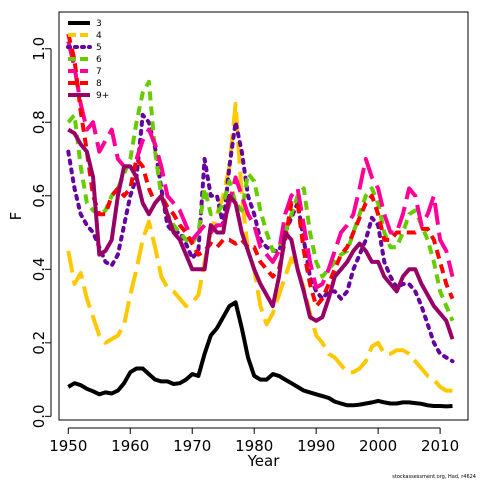 This screenshot has width=480, height=480. What do you see at coordinates (99, 36) in the screenshot?
I see `legend-label: 4` at bounding box center [99, 36].